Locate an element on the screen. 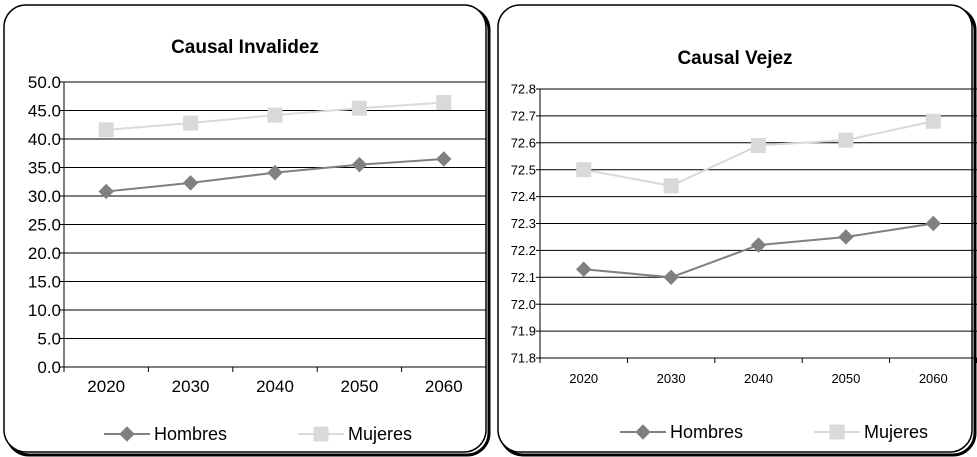  y-tick-label: 50.0 is located at coordinates (44, 82).